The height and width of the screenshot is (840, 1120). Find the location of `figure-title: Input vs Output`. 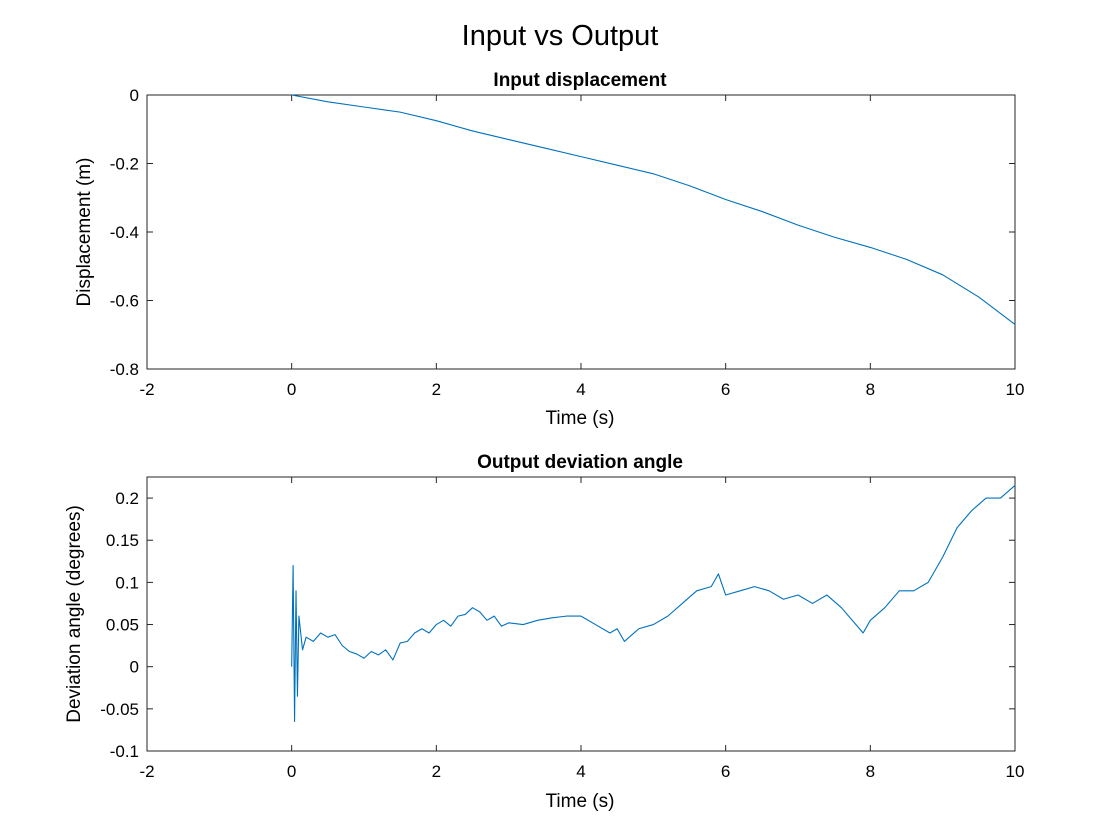

figure-title: Input vs Output is located at coordinates (560, 36).